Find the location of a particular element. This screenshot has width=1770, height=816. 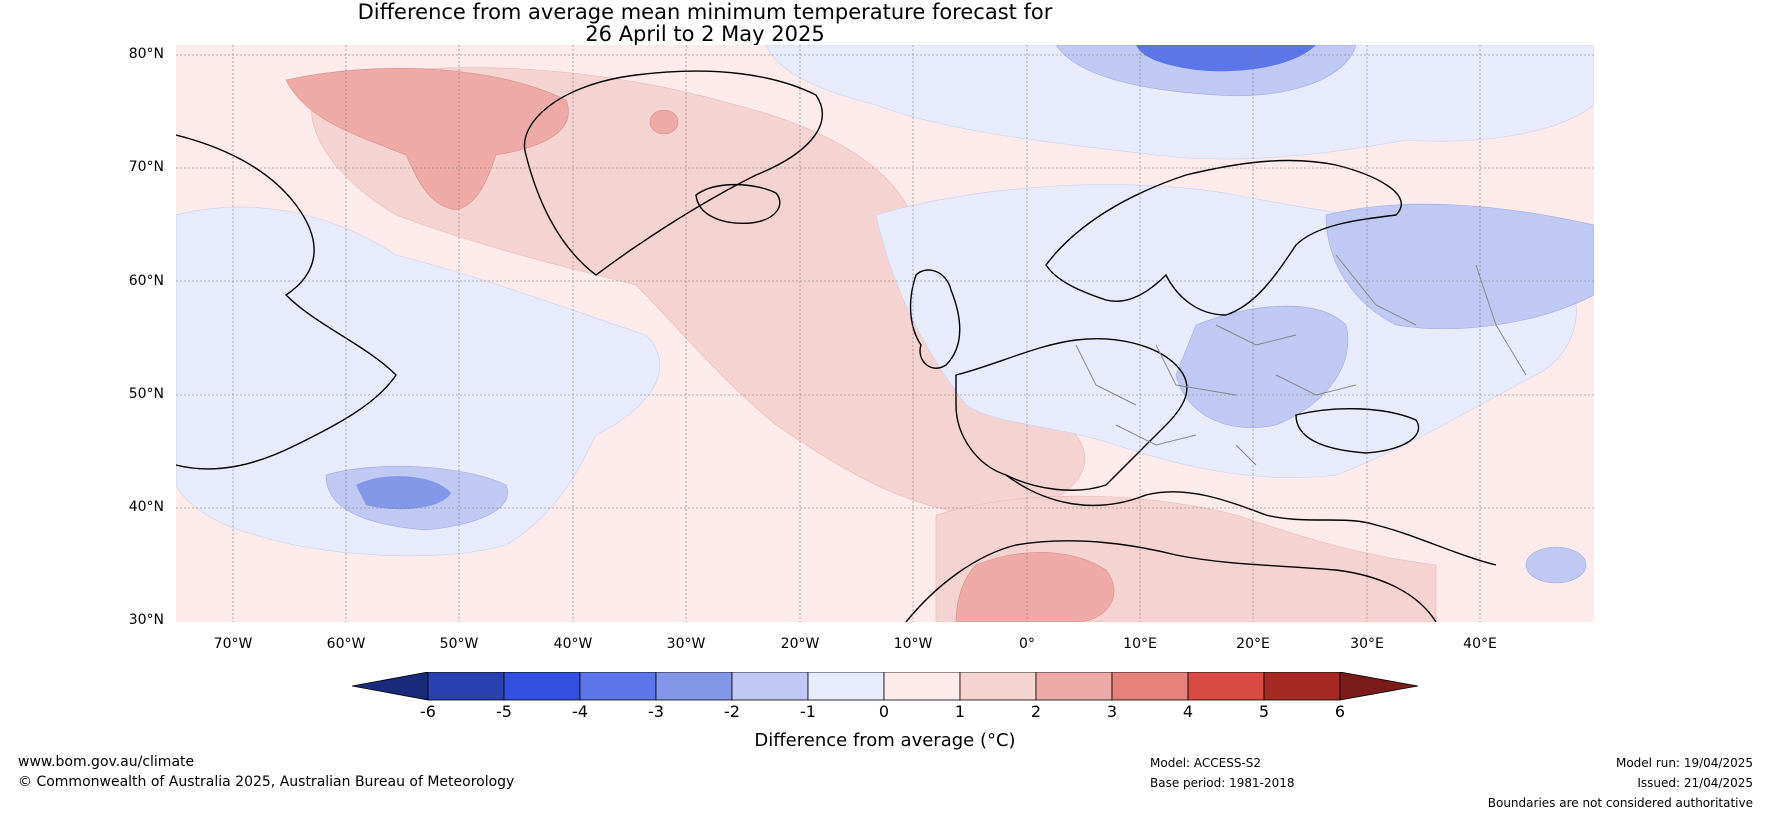

black-sea-coastline is located at coordinates (1357, 430).